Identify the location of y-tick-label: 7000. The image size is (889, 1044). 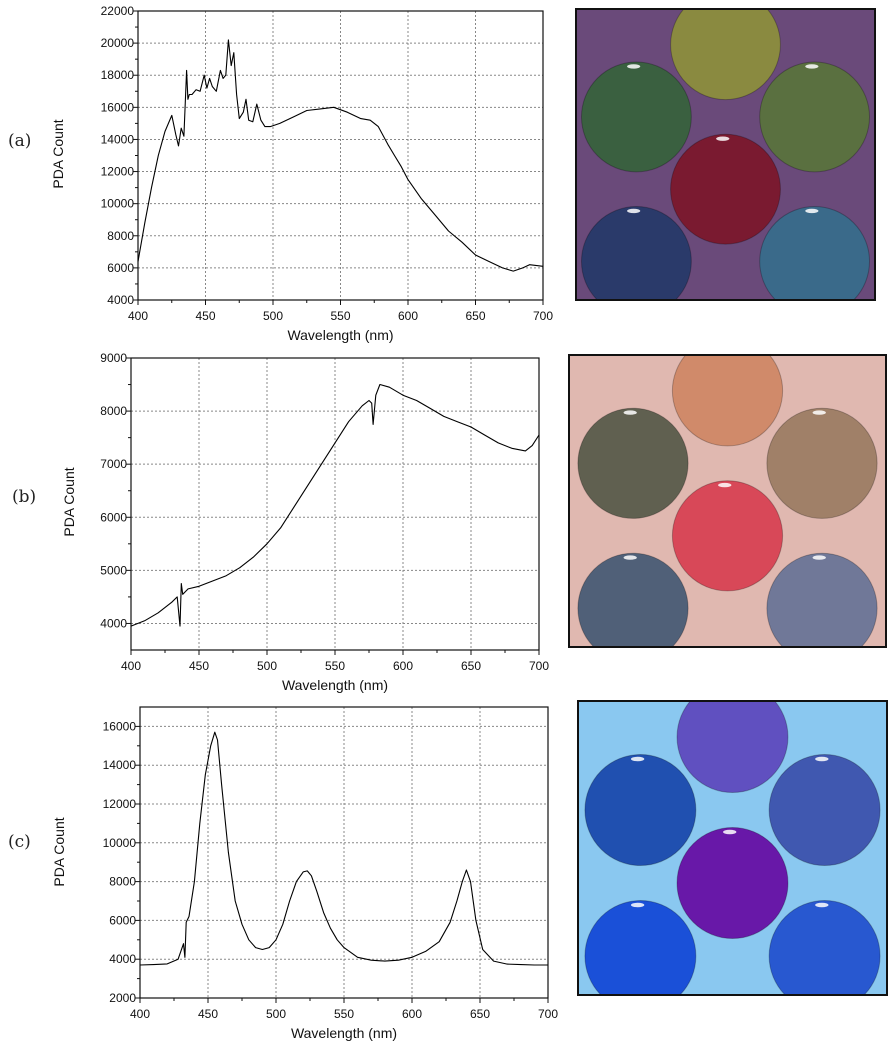
(113, 464).